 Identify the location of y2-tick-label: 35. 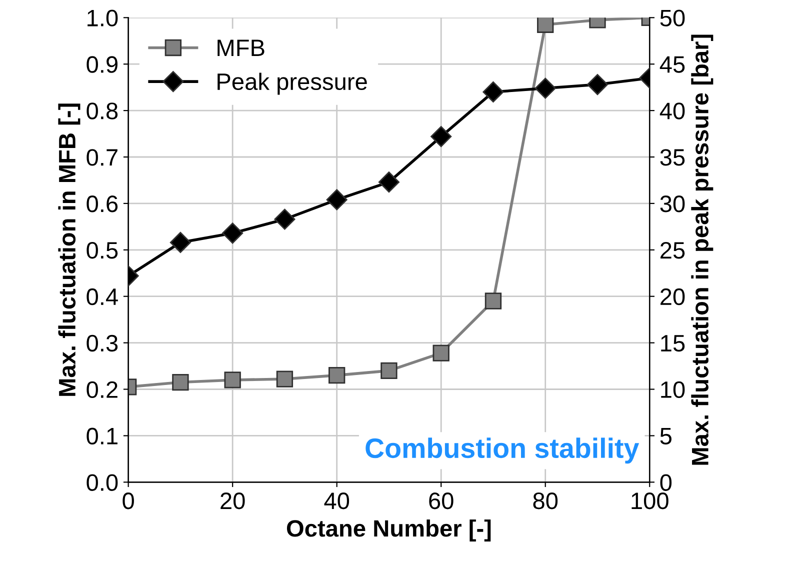
(672, 157).